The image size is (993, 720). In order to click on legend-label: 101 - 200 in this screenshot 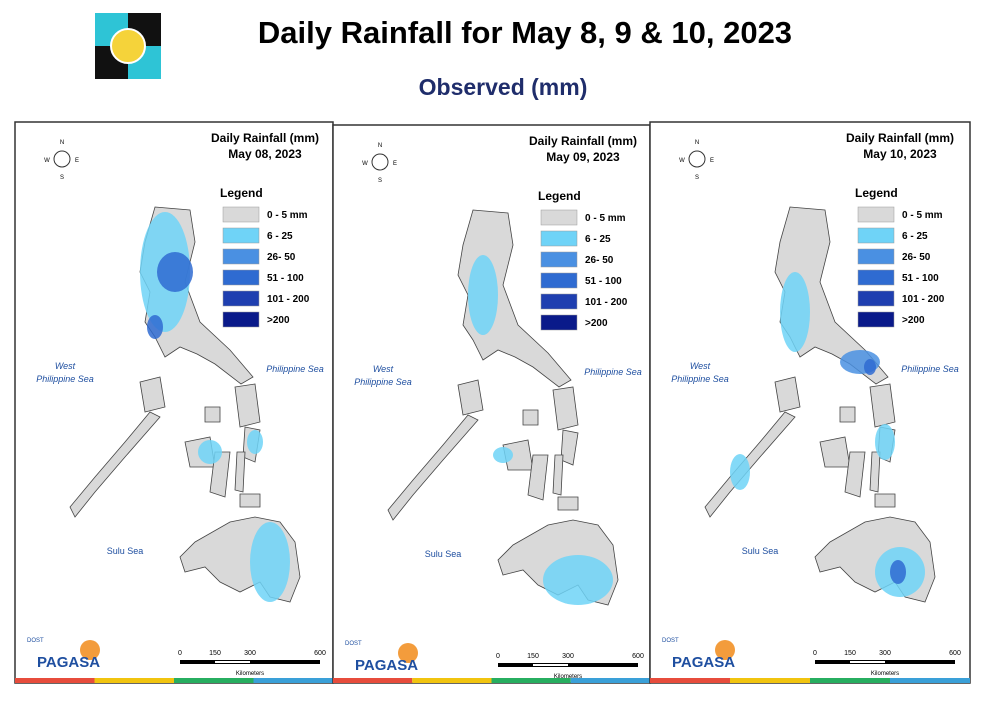, I will do `click(606, 302)`.